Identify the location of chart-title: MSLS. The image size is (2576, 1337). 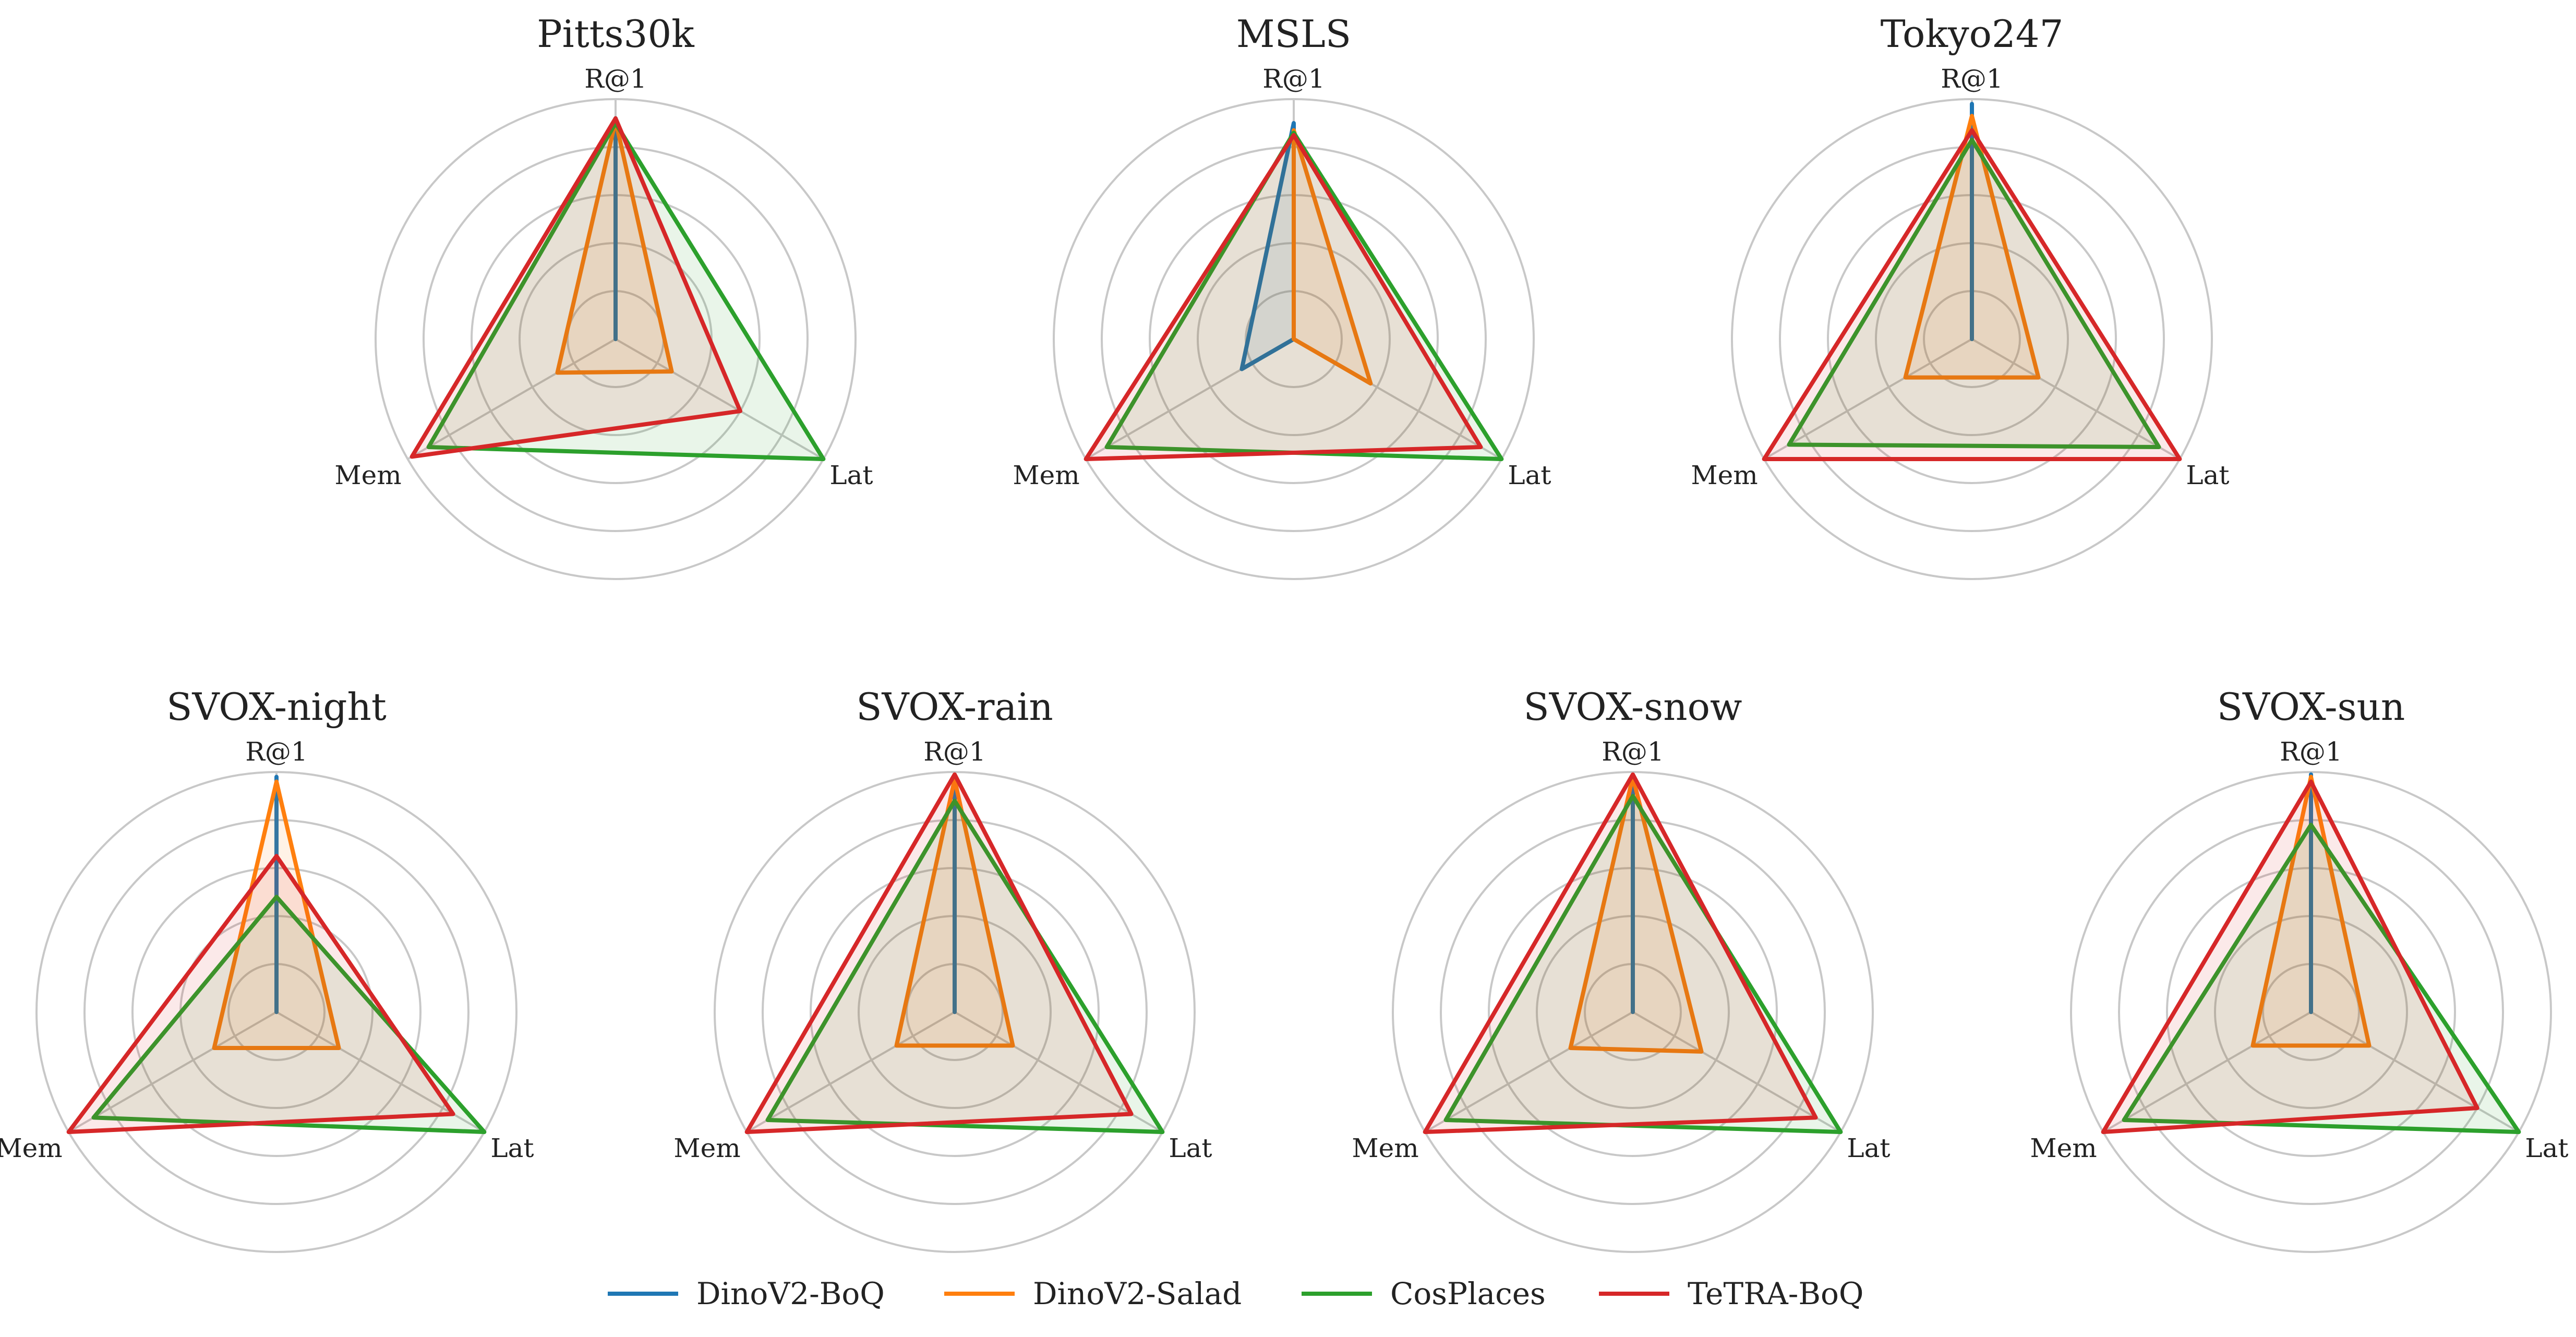
(1293, 34).